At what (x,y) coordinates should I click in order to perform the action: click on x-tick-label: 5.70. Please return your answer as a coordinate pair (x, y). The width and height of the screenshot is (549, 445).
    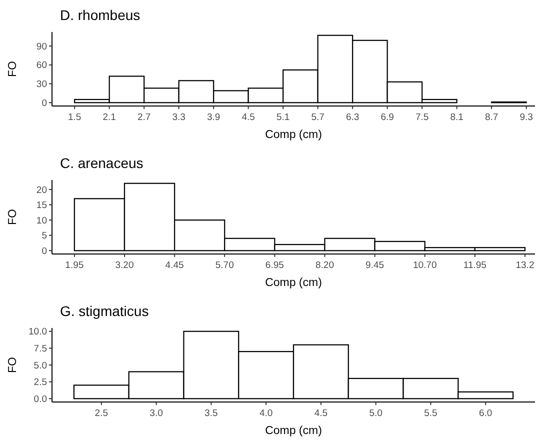
    Looking at the image, I should click on (224, 265).